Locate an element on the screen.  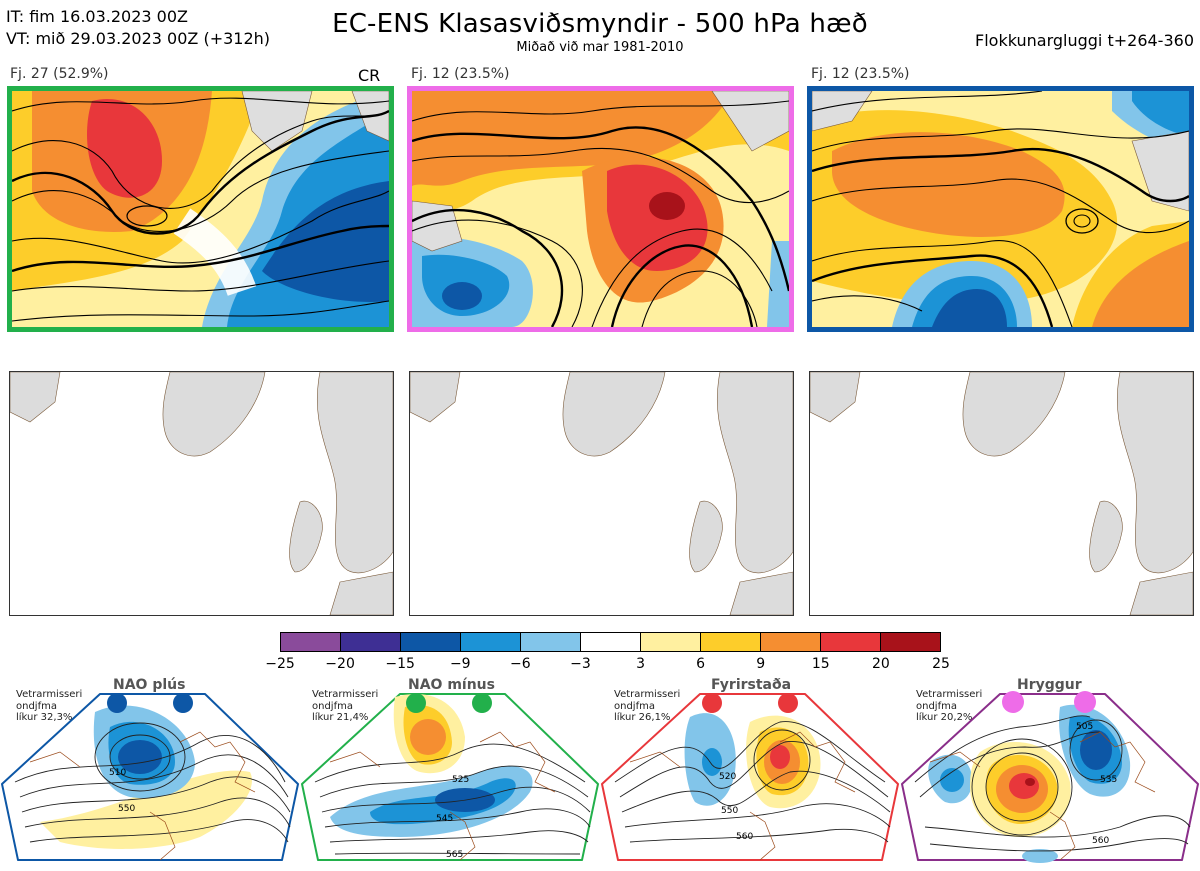
cluster-2-map is located at coordinates (600, 209).